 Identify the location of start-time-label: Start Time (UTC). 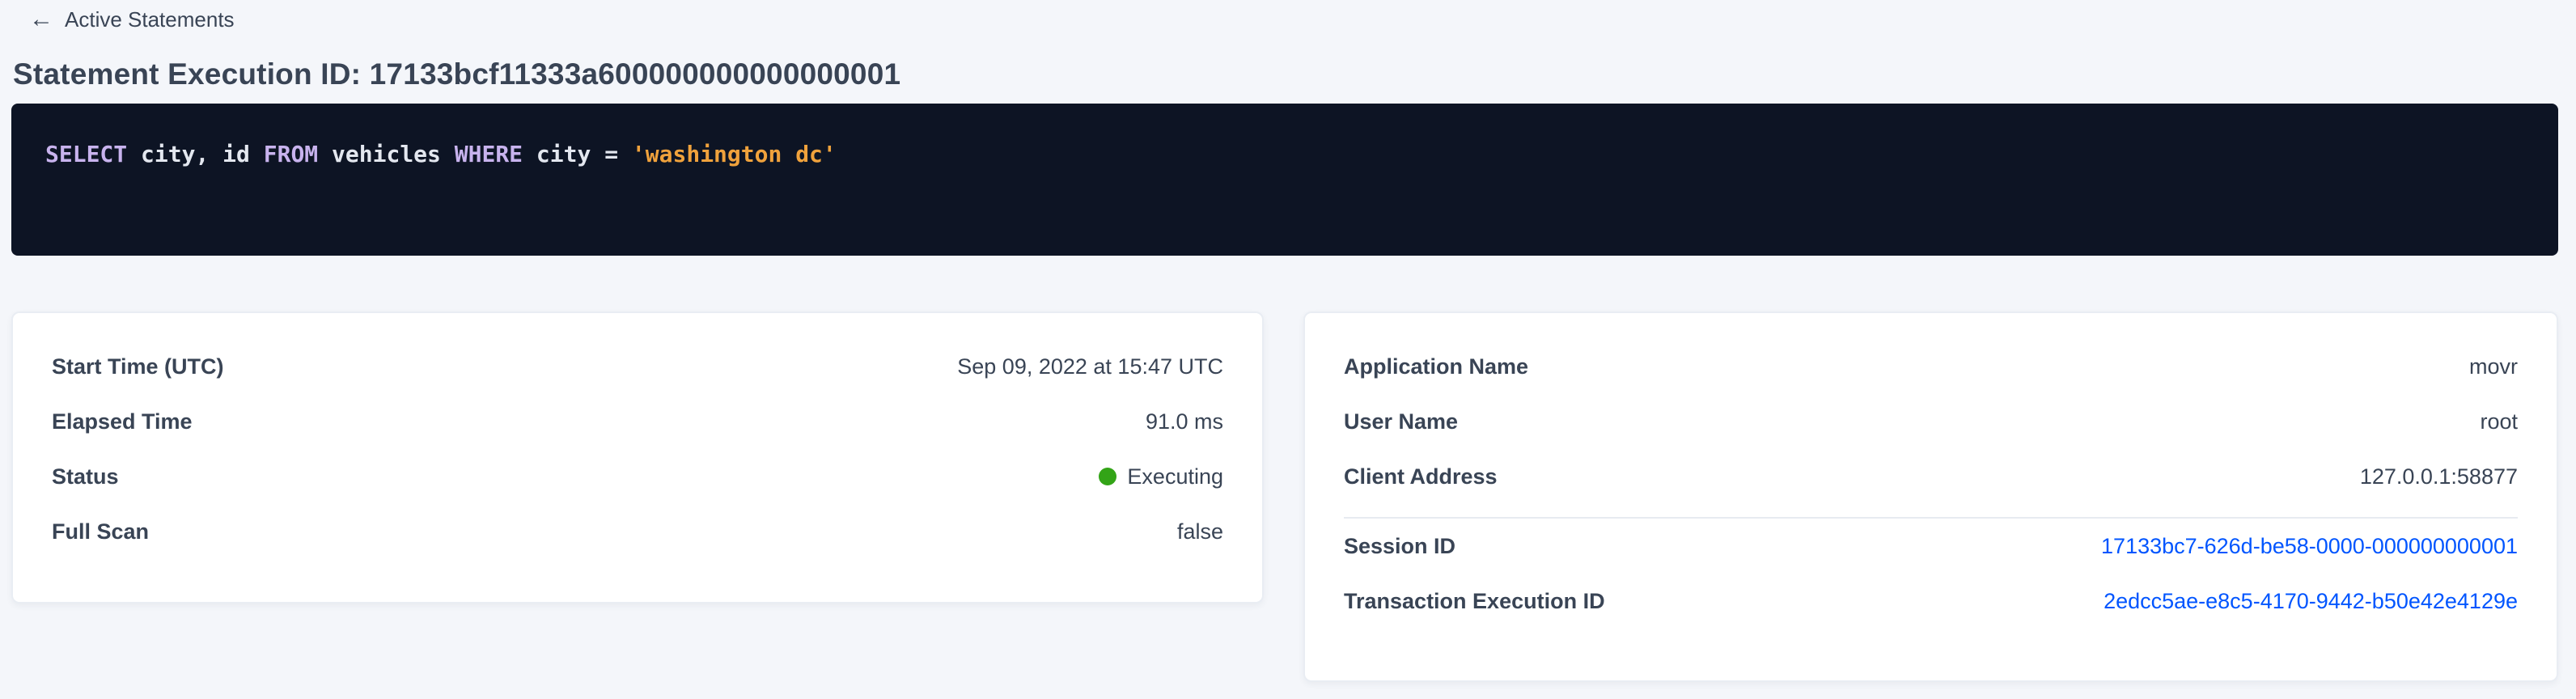
(138, 367).